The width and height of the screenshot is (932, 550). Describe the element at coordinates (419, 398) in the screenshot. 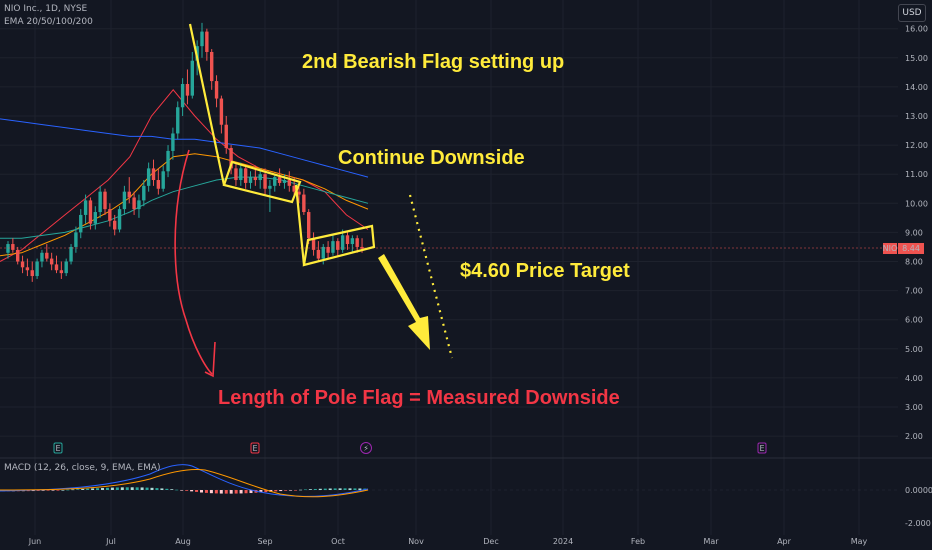

I see `annotation-measured-downside: Length of Pole Flag = Measured Downside` at that location.